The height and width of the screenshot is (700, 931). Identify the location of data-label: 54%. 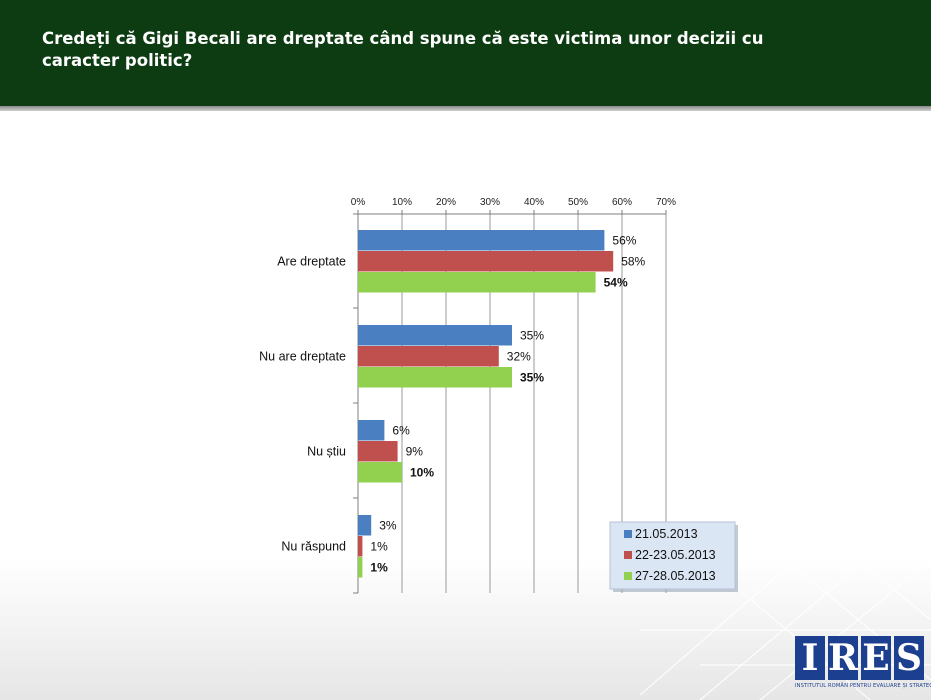
(616, 282).